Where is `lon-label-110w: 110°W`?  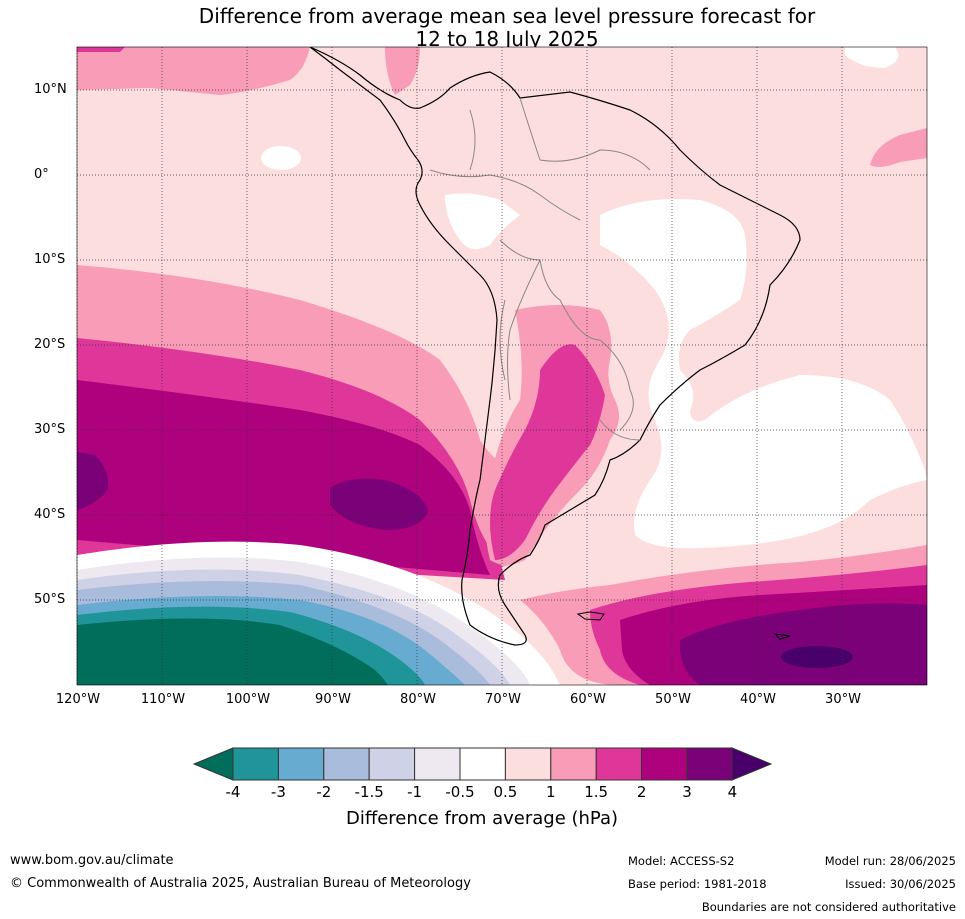
lon-label-110w: 110°W is located at coordinates (163, 699).